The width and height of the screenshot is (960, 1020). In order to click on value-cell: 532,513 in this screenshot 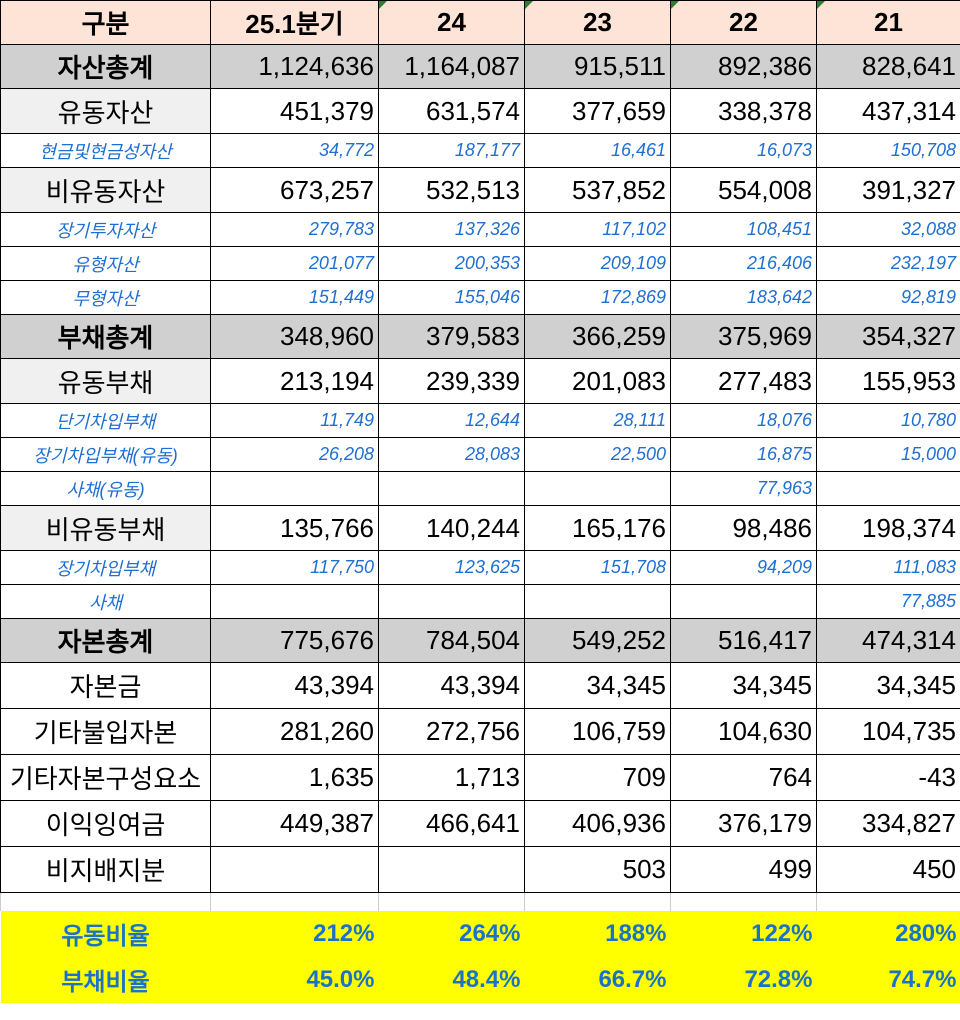, I will do `click(451, 190)`.